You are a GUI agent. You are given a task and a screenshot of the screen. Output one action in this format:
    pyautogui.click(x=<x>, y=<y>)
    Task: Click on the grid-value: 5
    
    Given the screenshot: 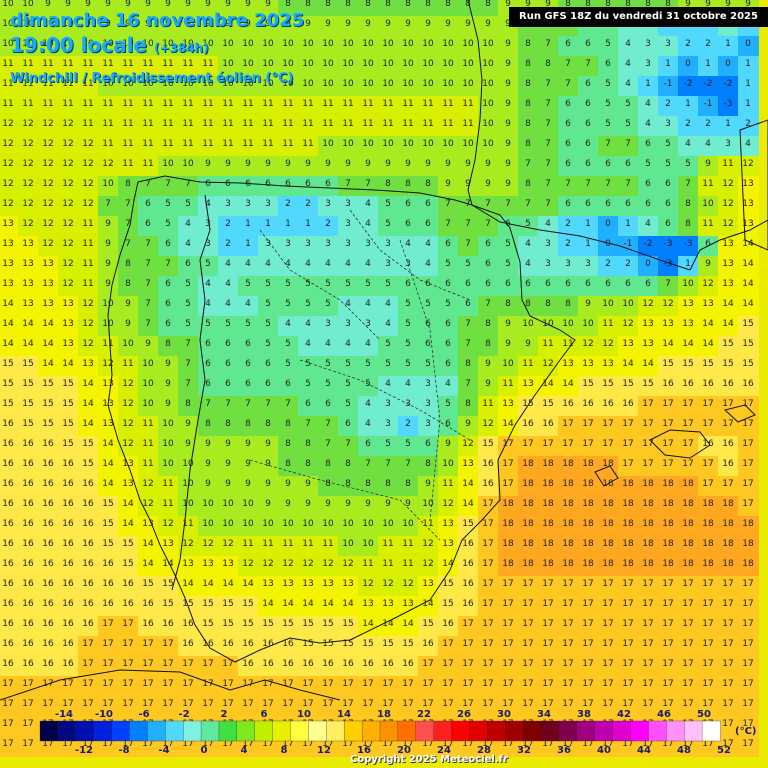 What is the action you would take?
    pyautogui.click(x=668, y=164)
    